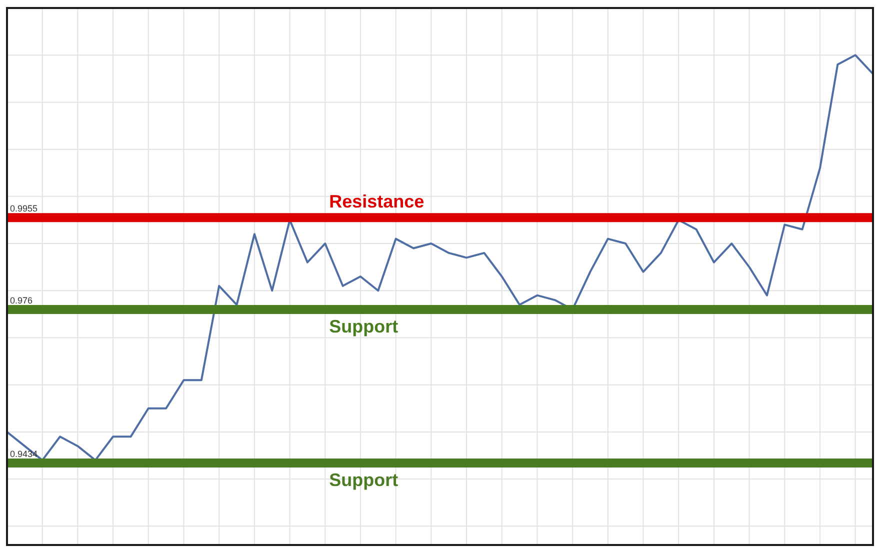 The image size is (881, 552). What do you see at coordinates (24, 209) in the screenshot?
I see `y-tick-label: 0.9955` at bounding box center [24, 209].